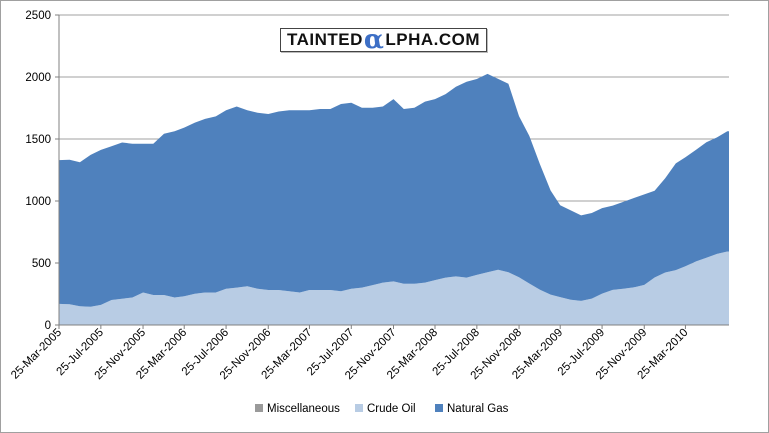 The width and height of the screenshot is (769, 433). I want to click on legend-swatch-crude-oil, so click(359, 408).